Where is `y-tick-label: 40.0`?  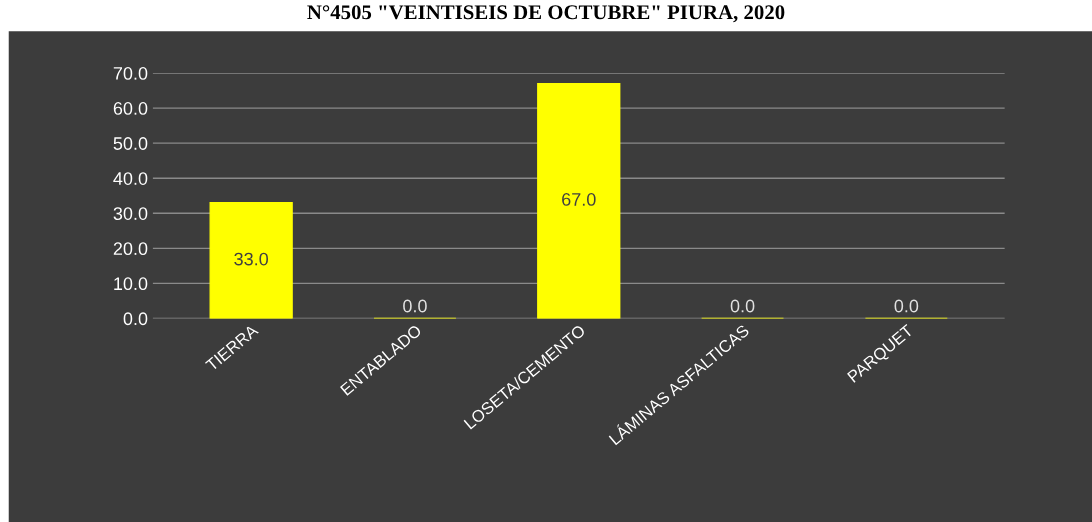
y-tick-label: 40.0 is located at coordinates (130, 178).